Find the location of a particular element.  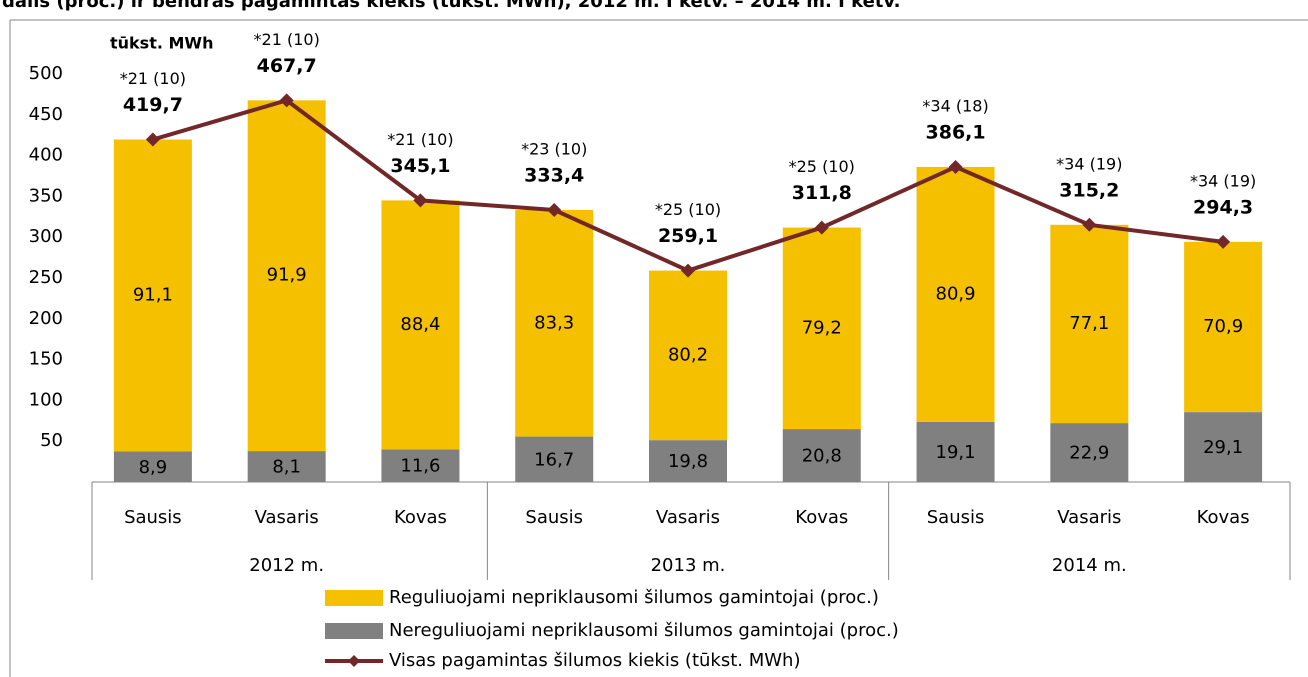

data-label: 77,1 is located at coordinates (1089, 323).